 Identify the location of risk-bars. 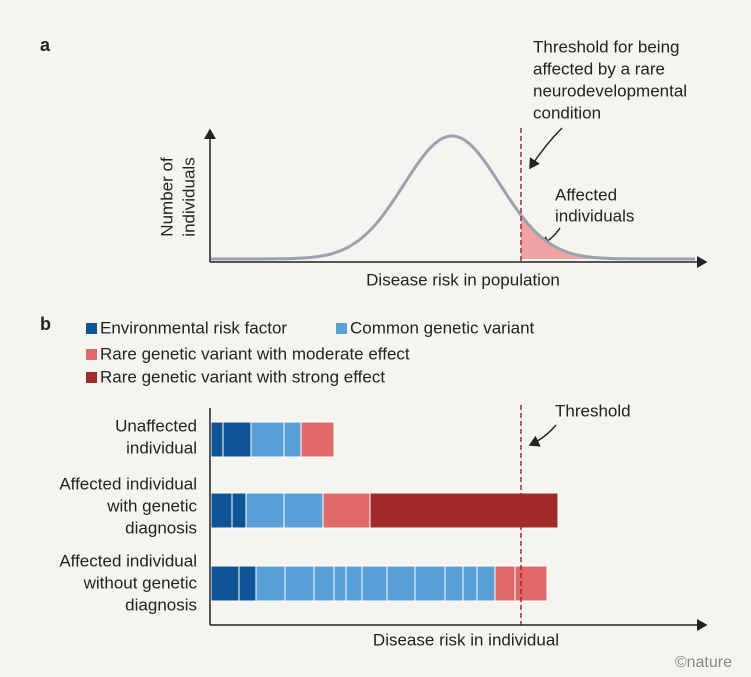
(384, 511).